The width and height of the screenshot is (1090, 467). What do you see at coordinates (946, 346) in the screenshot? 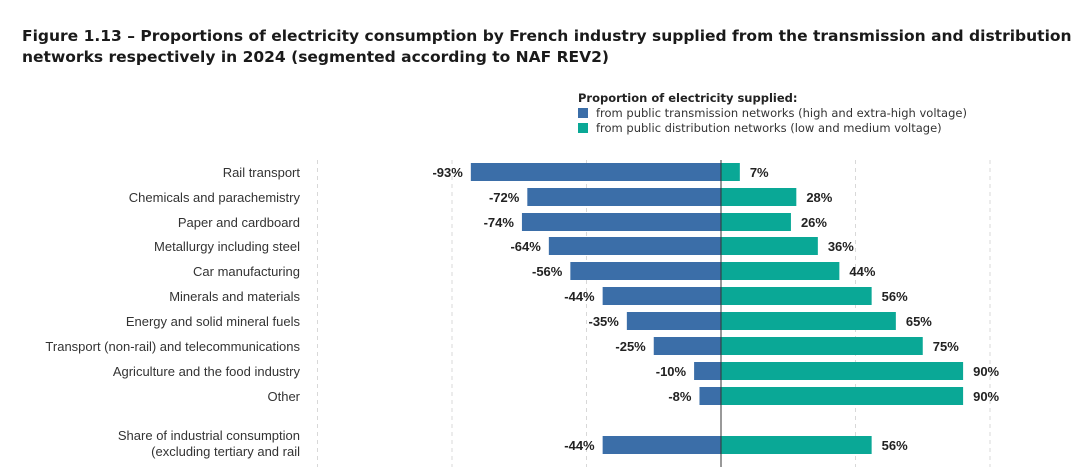
I see `data-label: 75%` at bounding box center [946, 346].